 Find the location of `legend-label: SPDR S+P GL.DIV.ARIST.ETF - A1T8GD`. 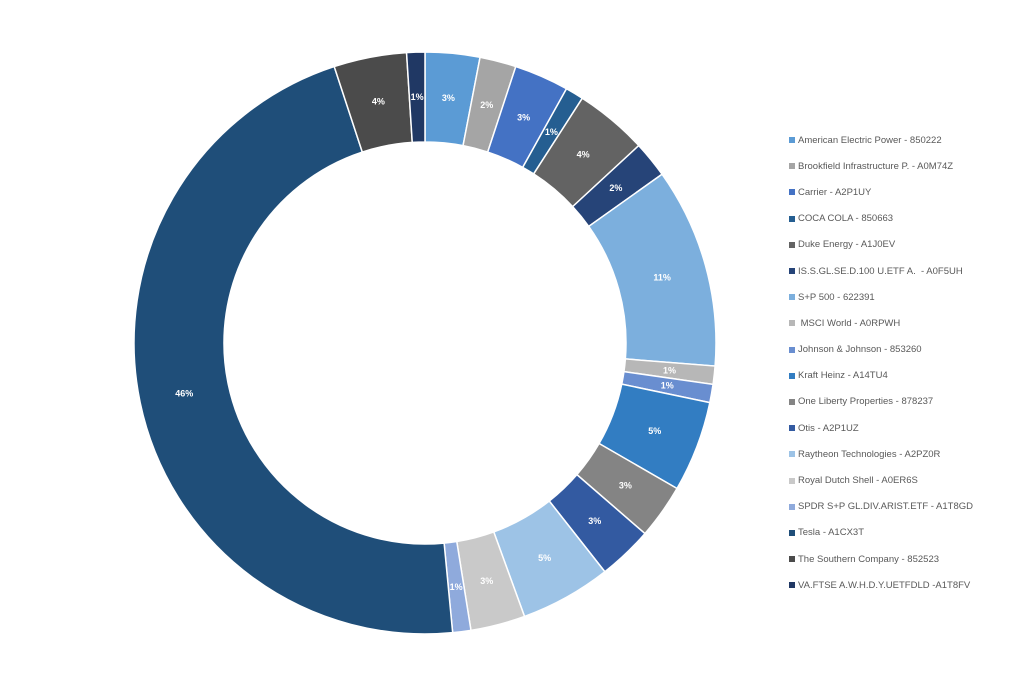

legend-label: SPDR S+P GL.DIV.ARIST.ETF - A1T8GD is located at coordinates (886, 507).